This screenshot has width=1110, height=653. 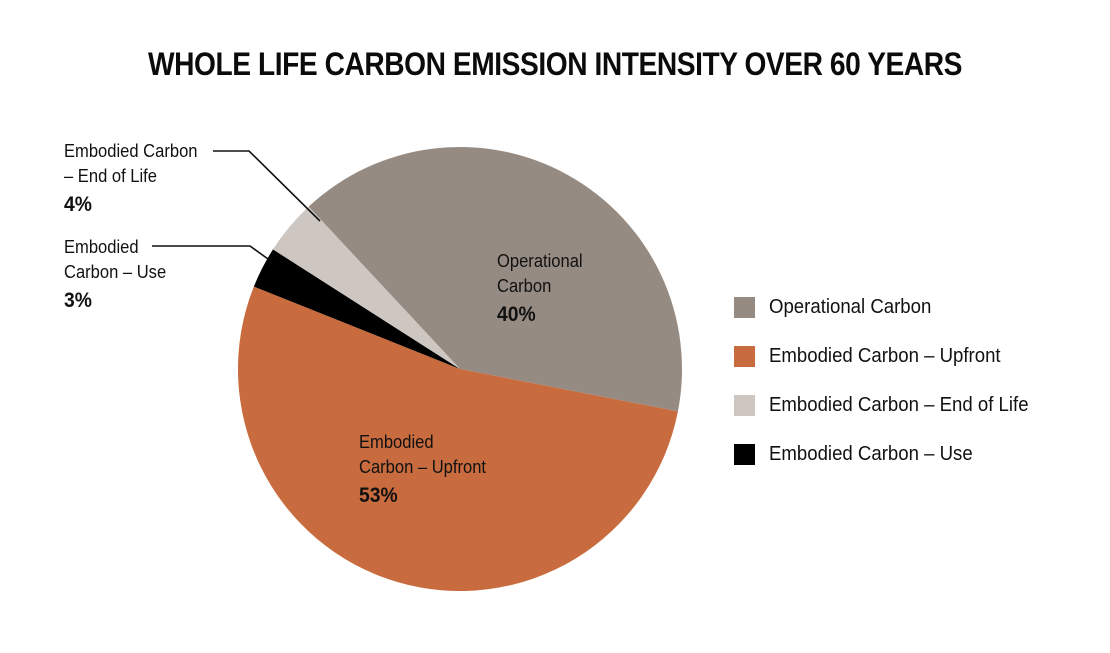 I want to click on label-embodied-end-of-life: Embodied Carbon – End of Life 4%, so click(x=131, y=178).